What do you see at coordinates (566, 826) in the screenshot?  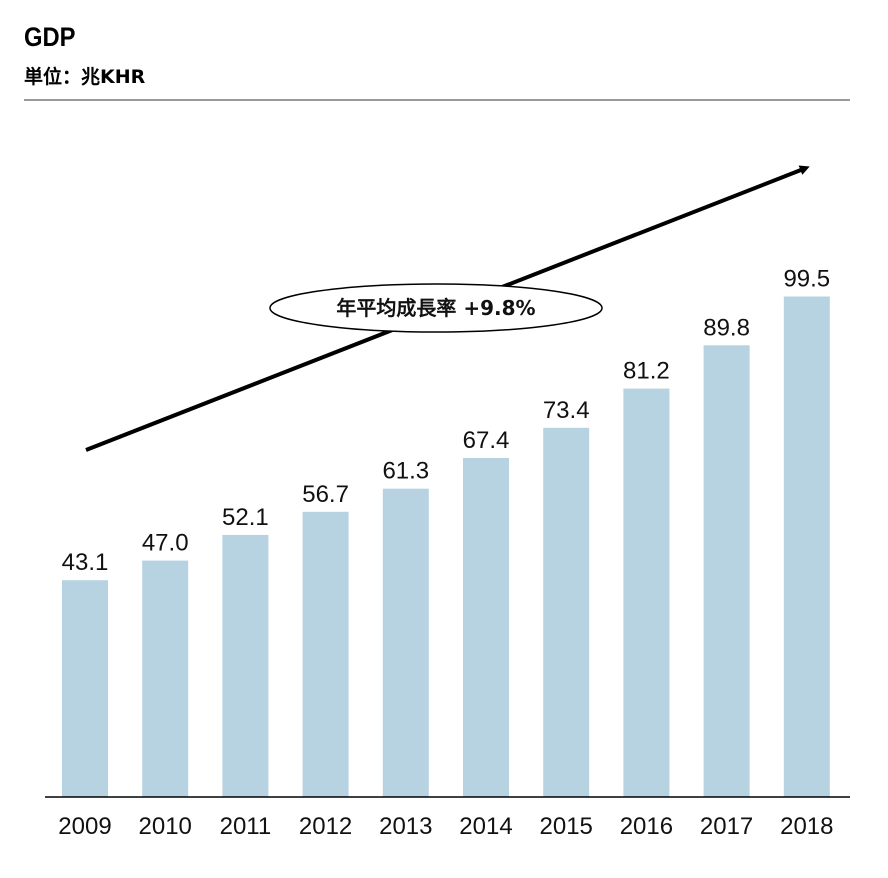 I see `x-tick-2015: 2015` at bounding box center [566, 826].